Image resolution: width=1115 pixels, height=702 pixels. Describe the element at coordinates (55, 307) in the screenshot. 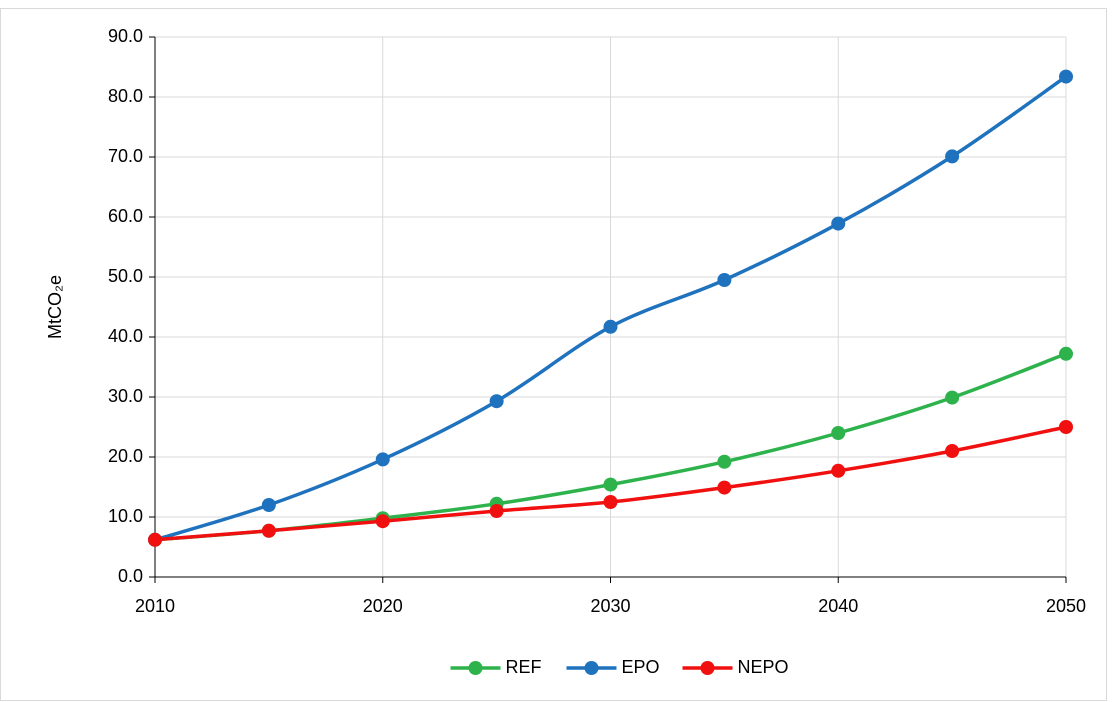

I see `y-axis-label: MtCO₂e` at that location.